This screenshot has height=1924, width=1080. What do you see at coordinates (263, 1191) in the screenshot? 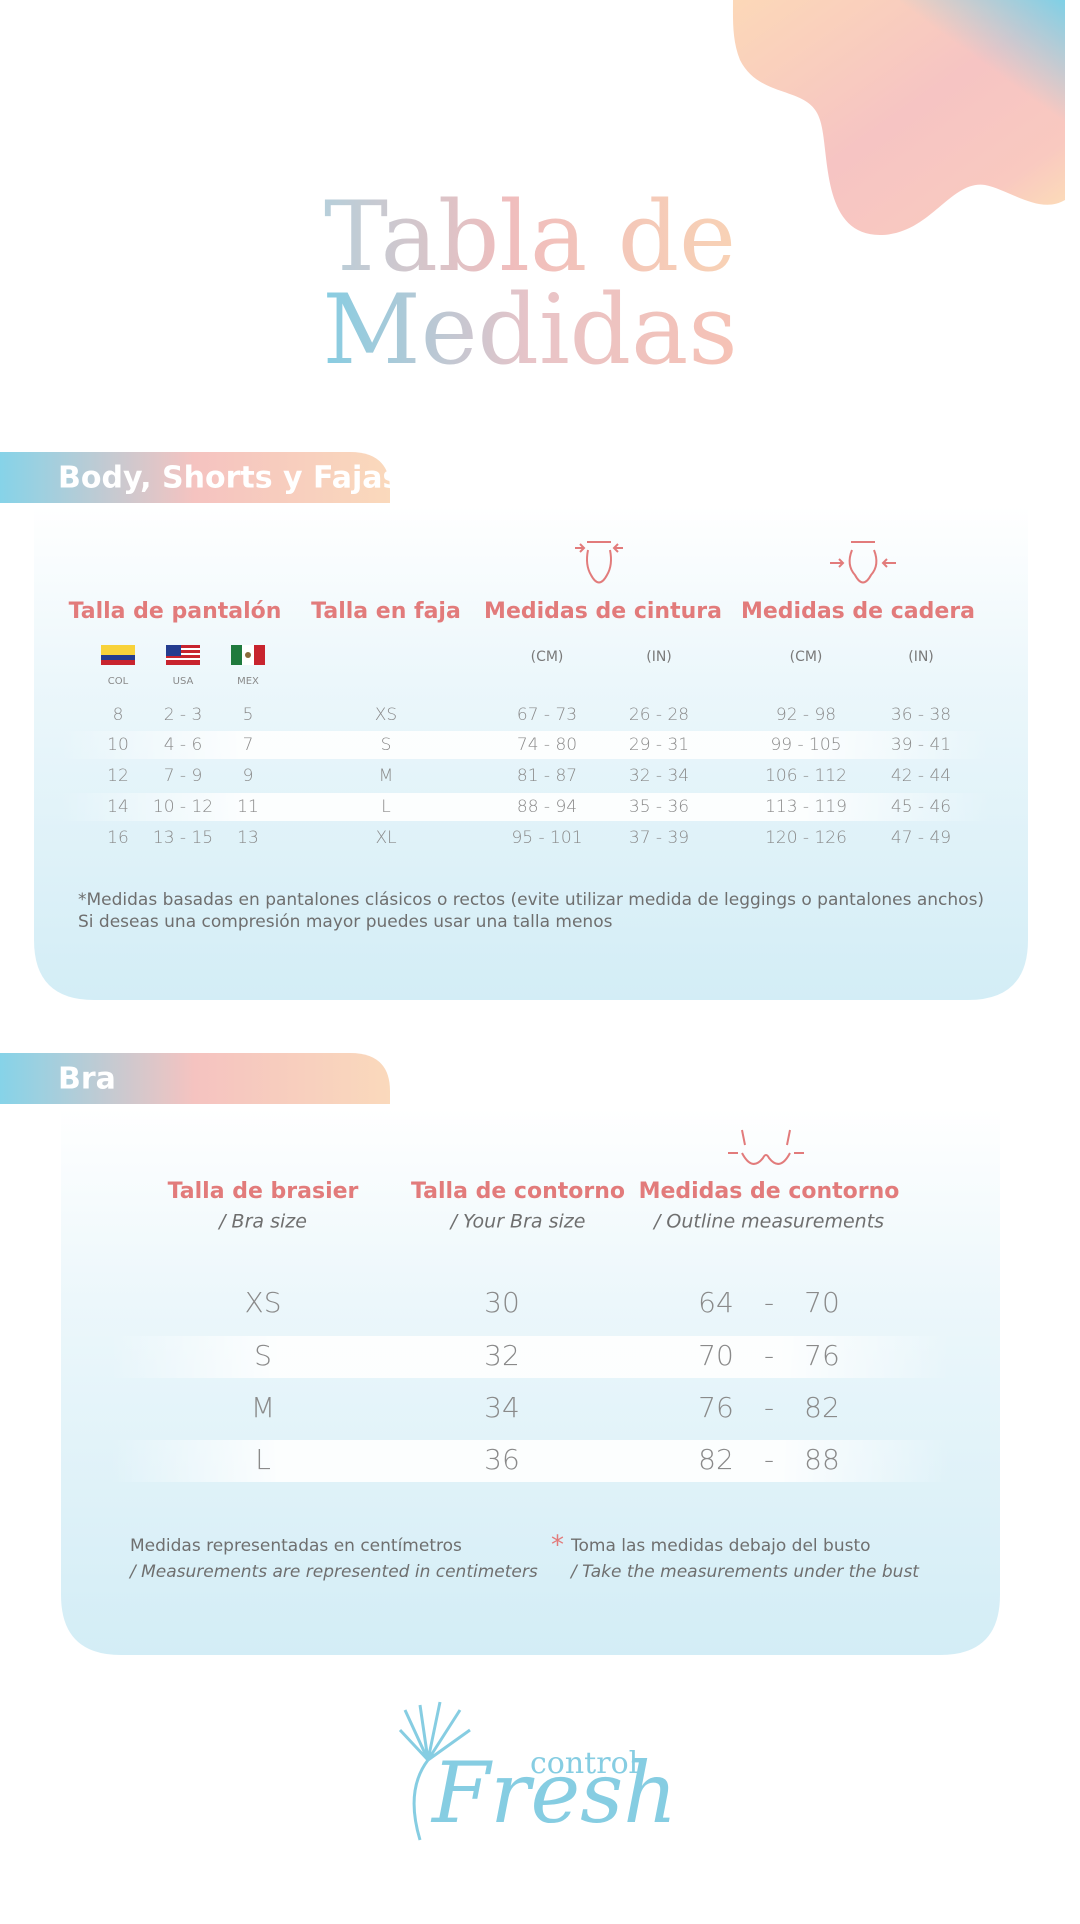
I see `column-header: Talla de brasier` at bounding box center [263, 1191].